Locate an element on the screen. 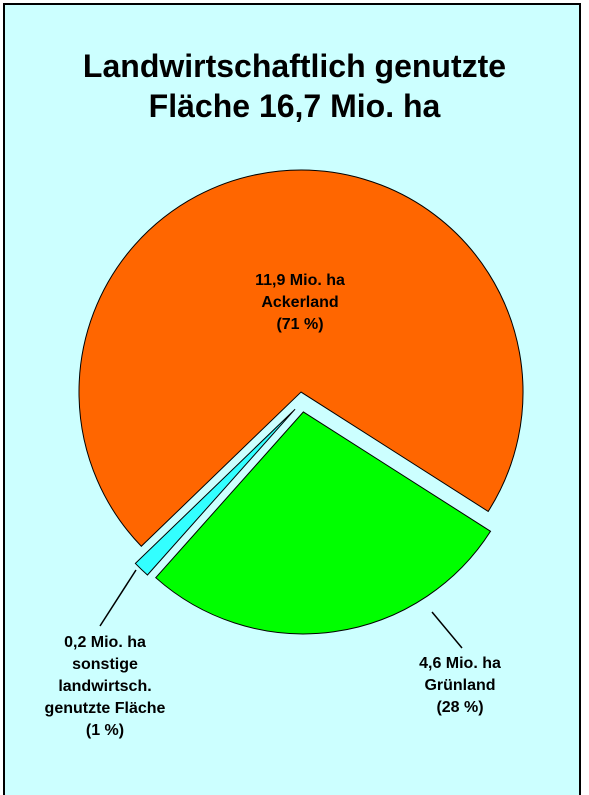  category-label: Grünland is located at coordinates (460, 685).